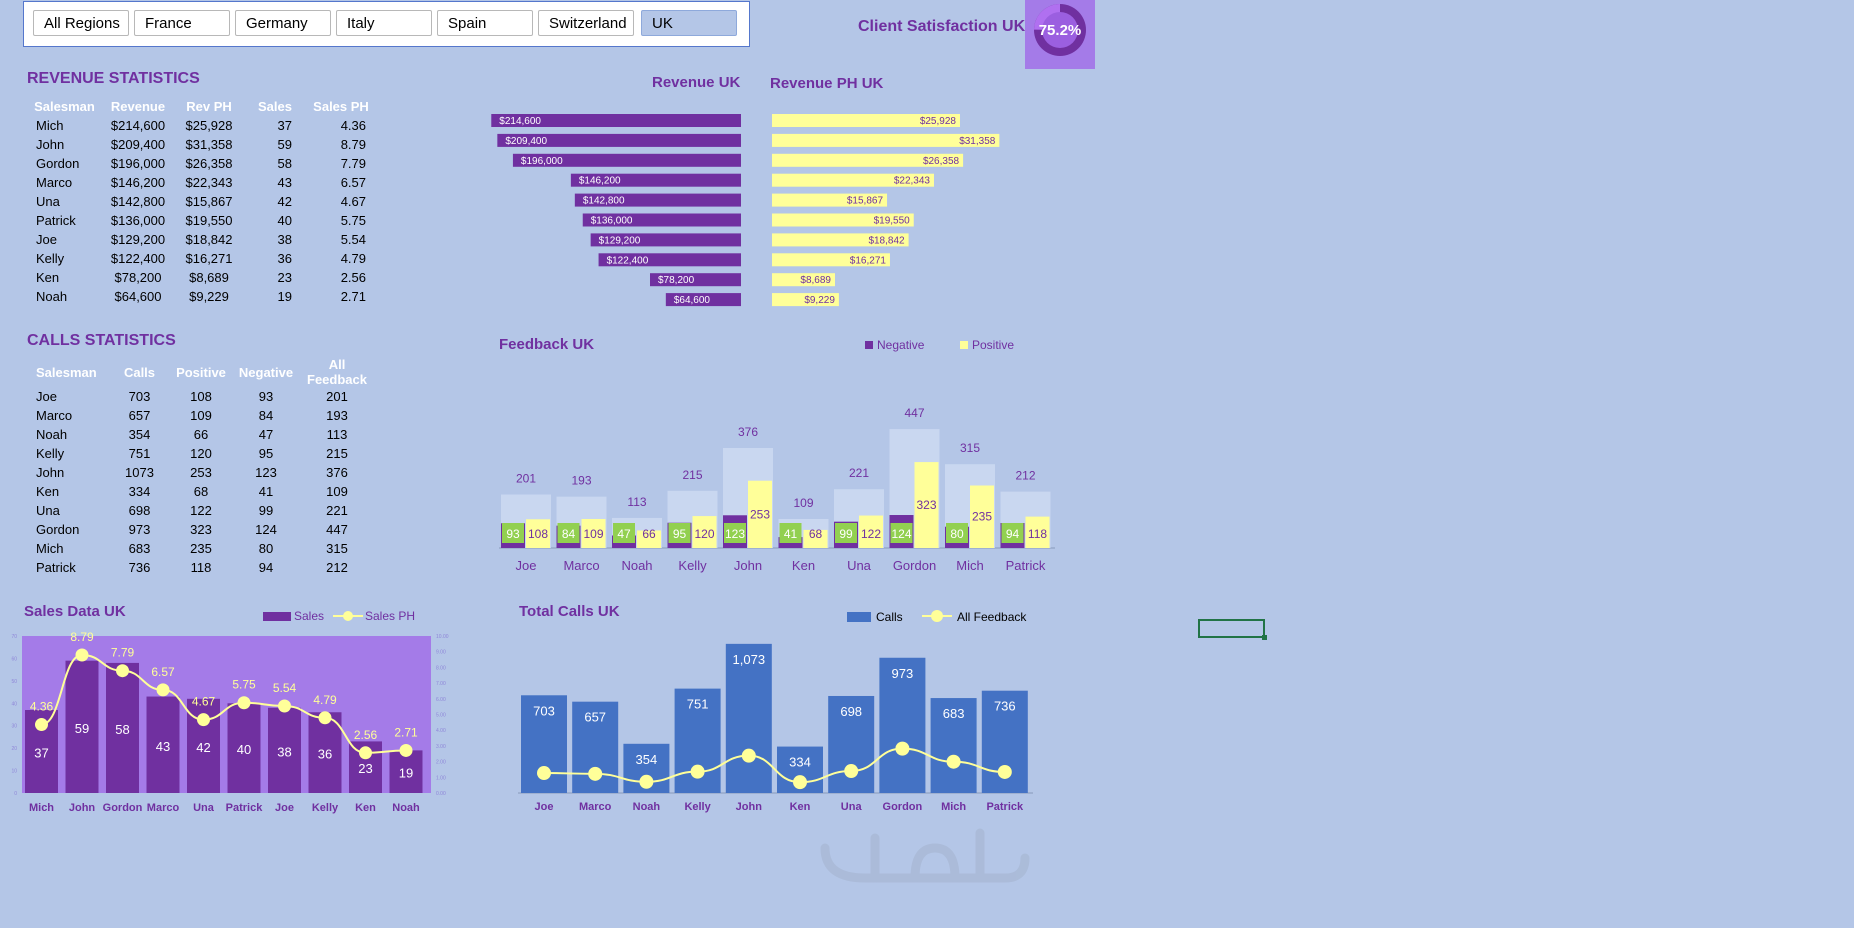  I want to click on table-cell: 4.67, so click(353, 201).